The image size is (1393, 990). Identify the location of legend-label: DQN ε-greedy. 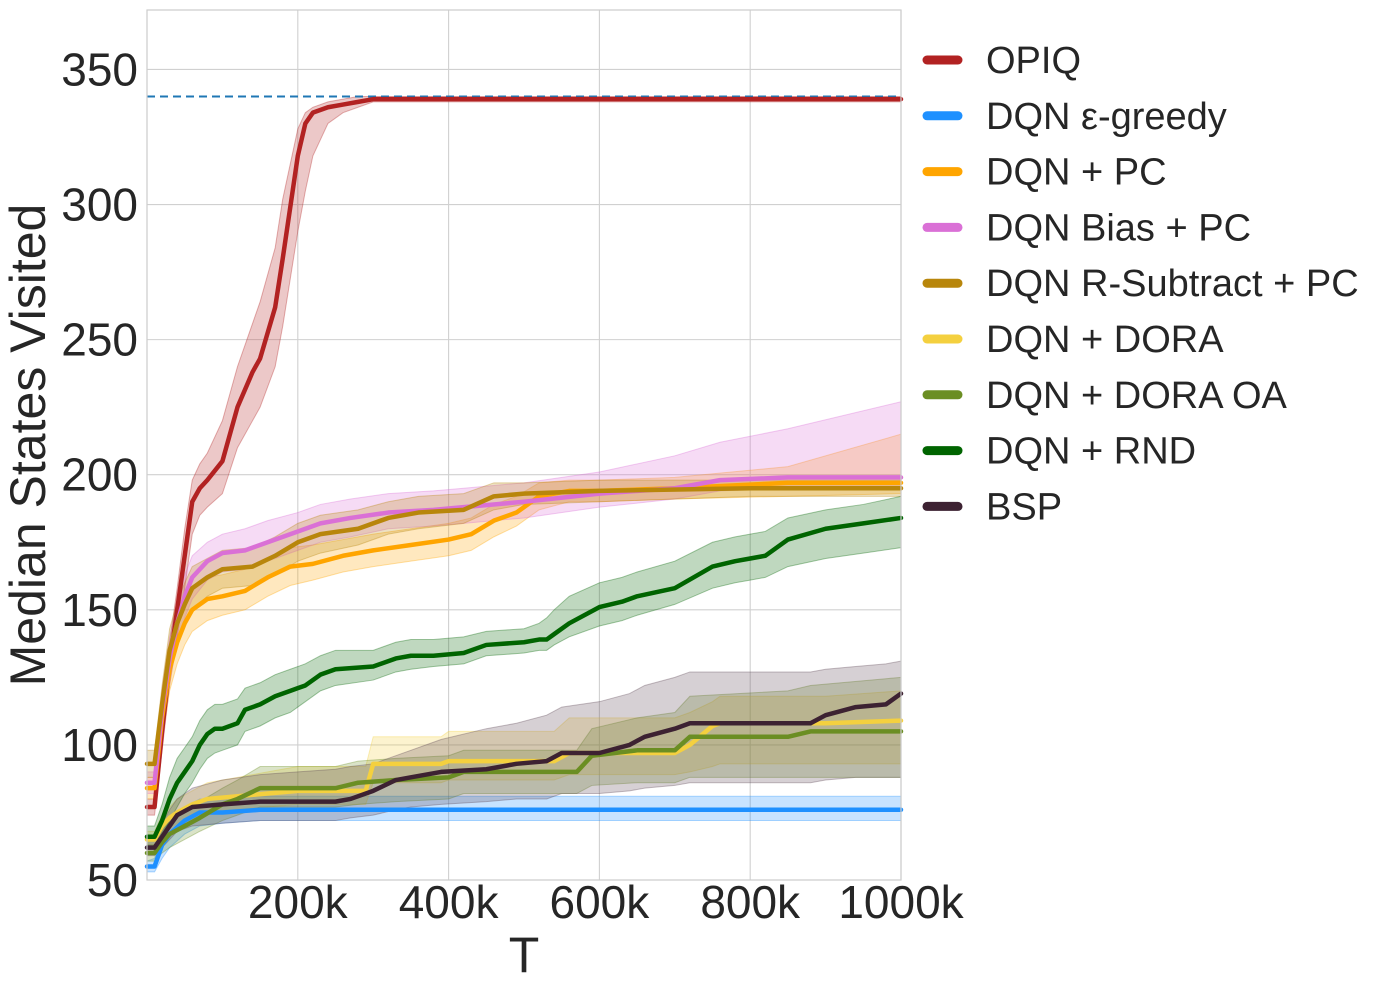
(1106, 117).